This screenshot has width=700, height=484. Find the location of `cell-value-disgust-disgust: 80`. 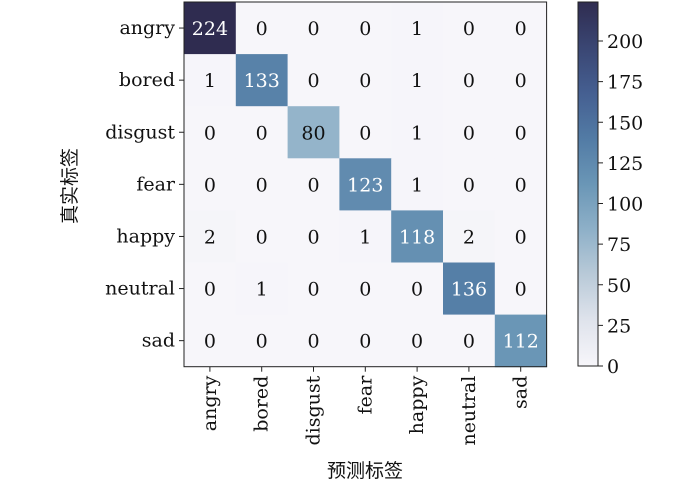

cell-value-disgust-disgust: 80 is located at coordinates (313, 133).